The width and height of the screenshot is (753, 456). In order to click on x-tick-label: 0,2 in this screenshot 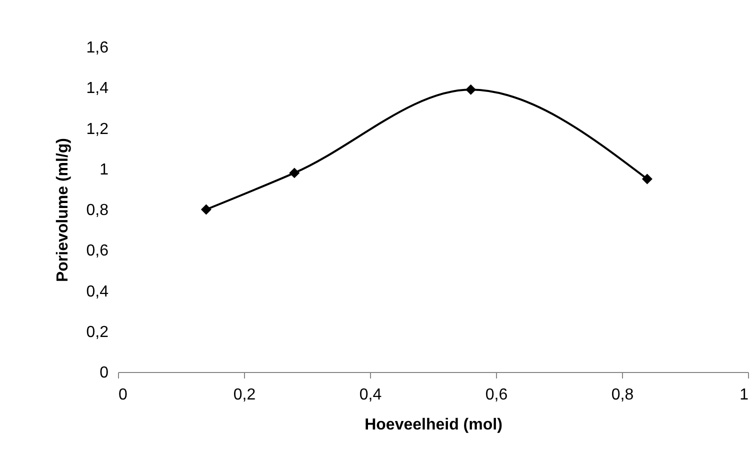, I will do `click(244, 395)`.